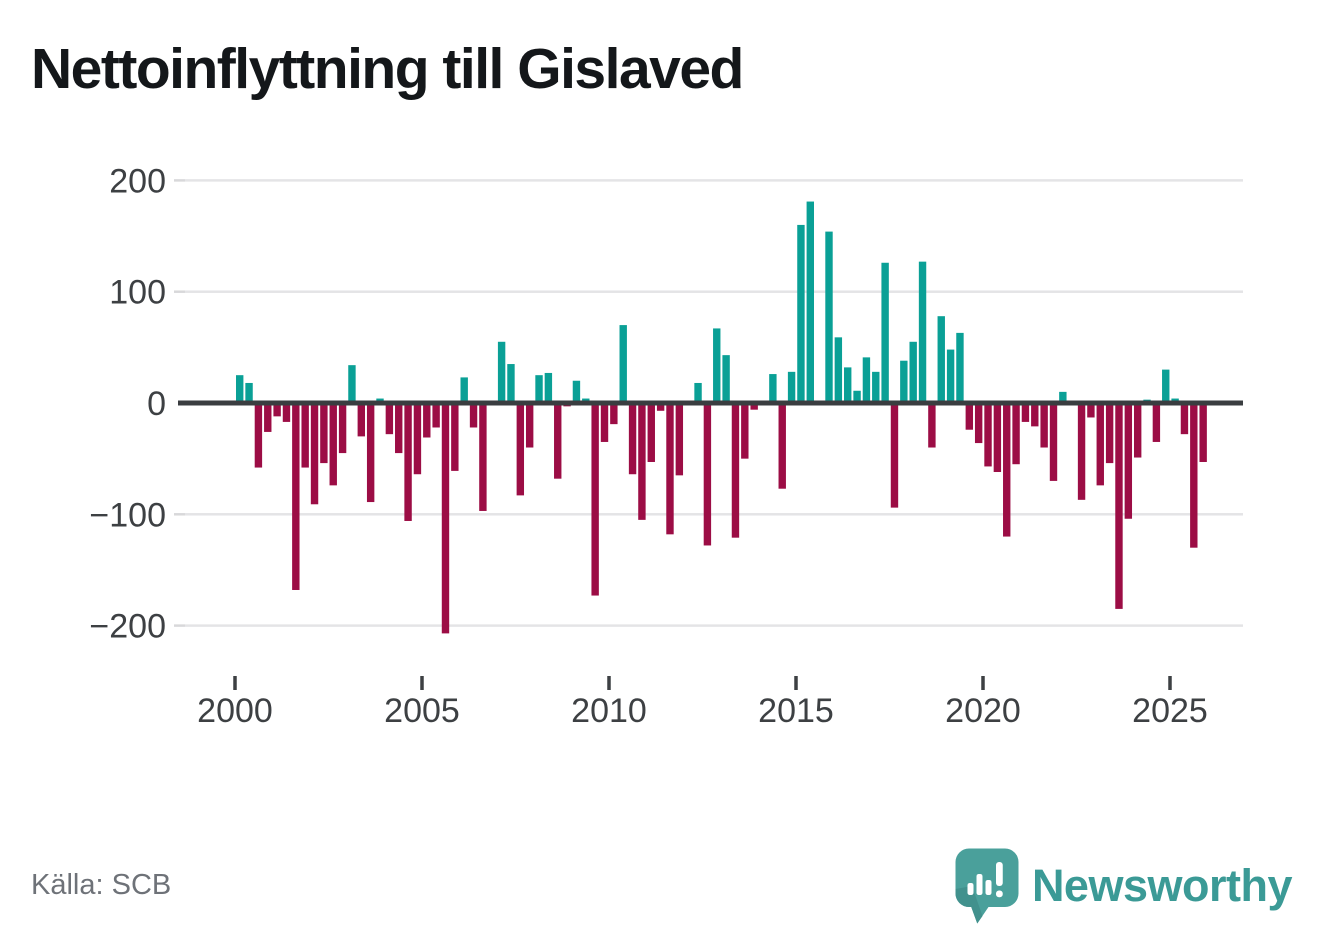 The width and height of the screenshot is (1322, 939). Describe the element at coordinates (614, 414) in the screenshot. I see `bar-2010-Q1` at that location.